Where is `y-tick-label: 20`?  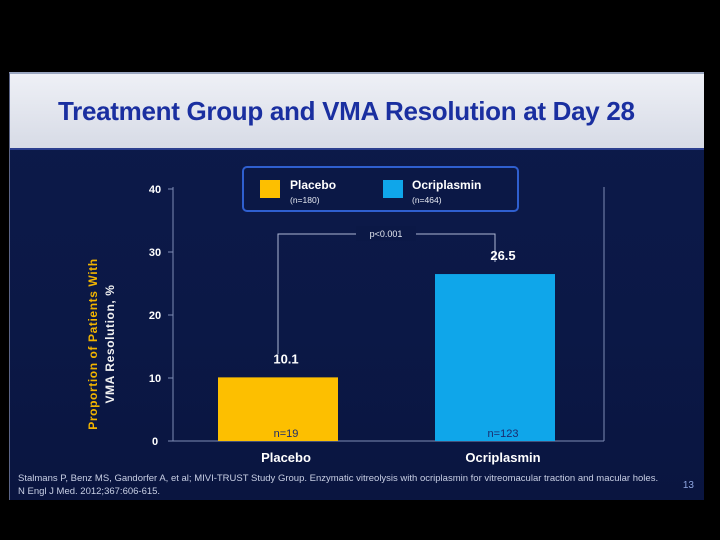
y-tick-label: 20 is located at coordinates (155, 316).